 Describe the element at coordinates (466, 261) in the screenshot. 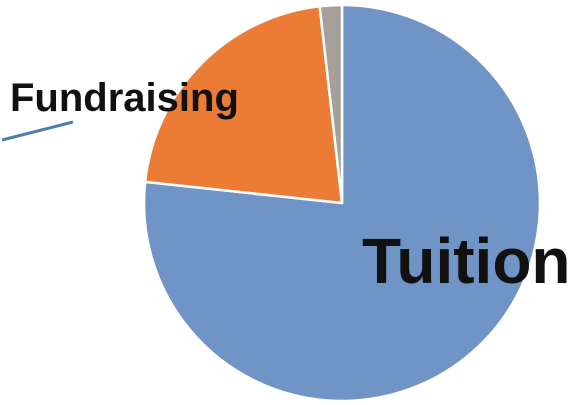

I see `tuition-label: Tuition` at that location.